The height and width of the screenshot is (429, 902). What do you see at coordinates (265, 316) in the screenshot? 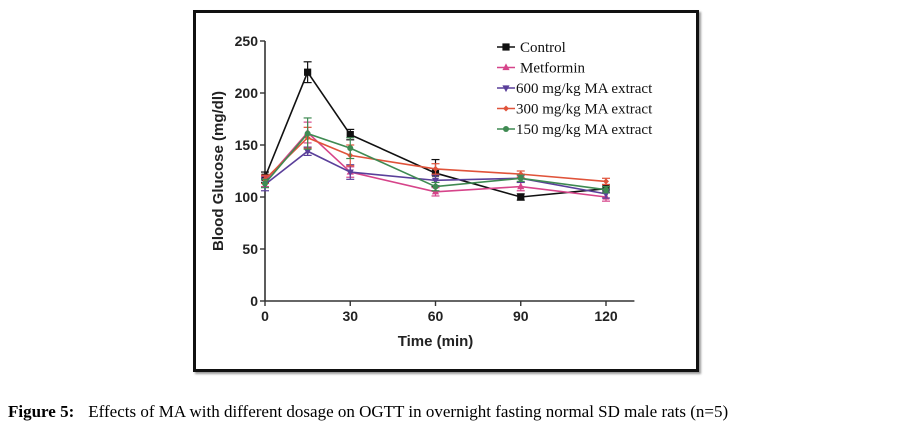
I see `x-tick-label: 0` at bounding box center [265, 316].